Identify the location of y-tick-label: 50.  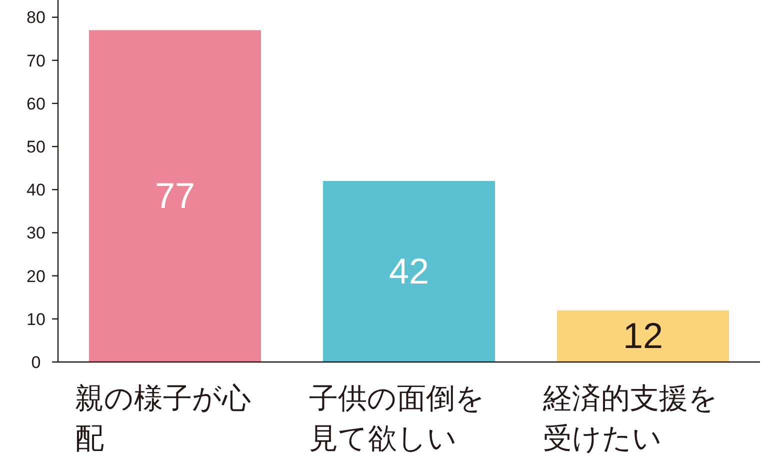
(36, 147).